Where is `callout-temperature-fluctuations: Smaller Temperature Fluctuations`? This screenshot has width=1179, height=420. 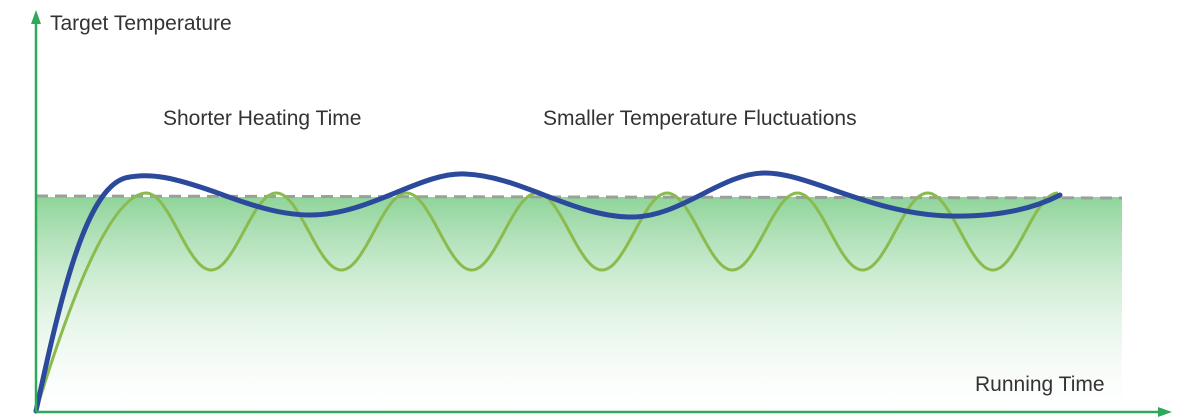
callout-temperature-fluctuations: Smaller Temperature Fluctuations is located at coordinates (700, 118).